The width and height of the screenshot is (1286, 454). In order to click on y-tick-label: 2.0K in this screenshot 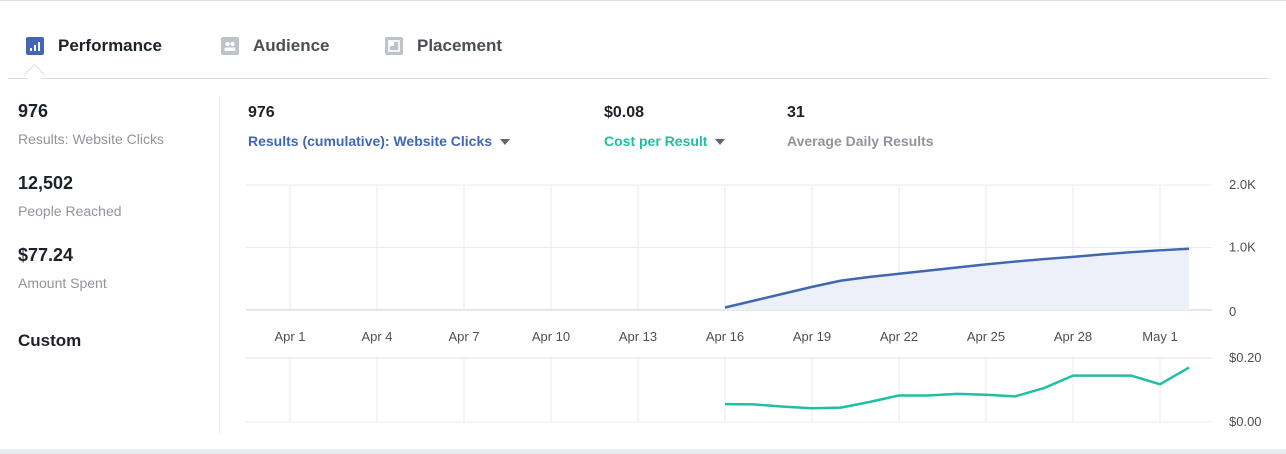, I will do `click(1242, 184)`.